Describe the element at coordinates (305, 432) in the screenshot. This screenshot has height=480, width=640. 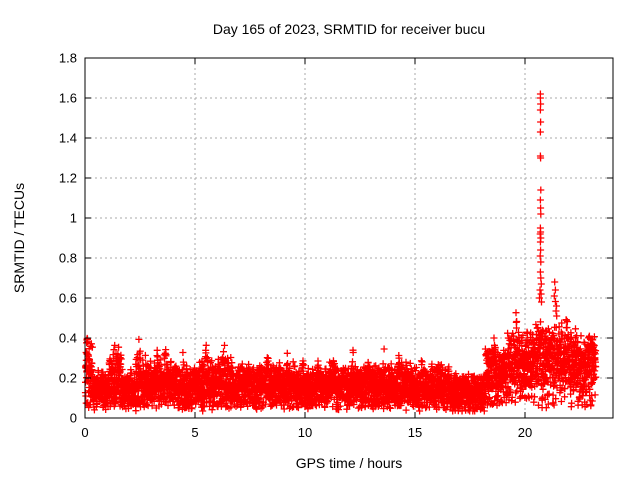
I see `x-tick-label: 10` at that location.